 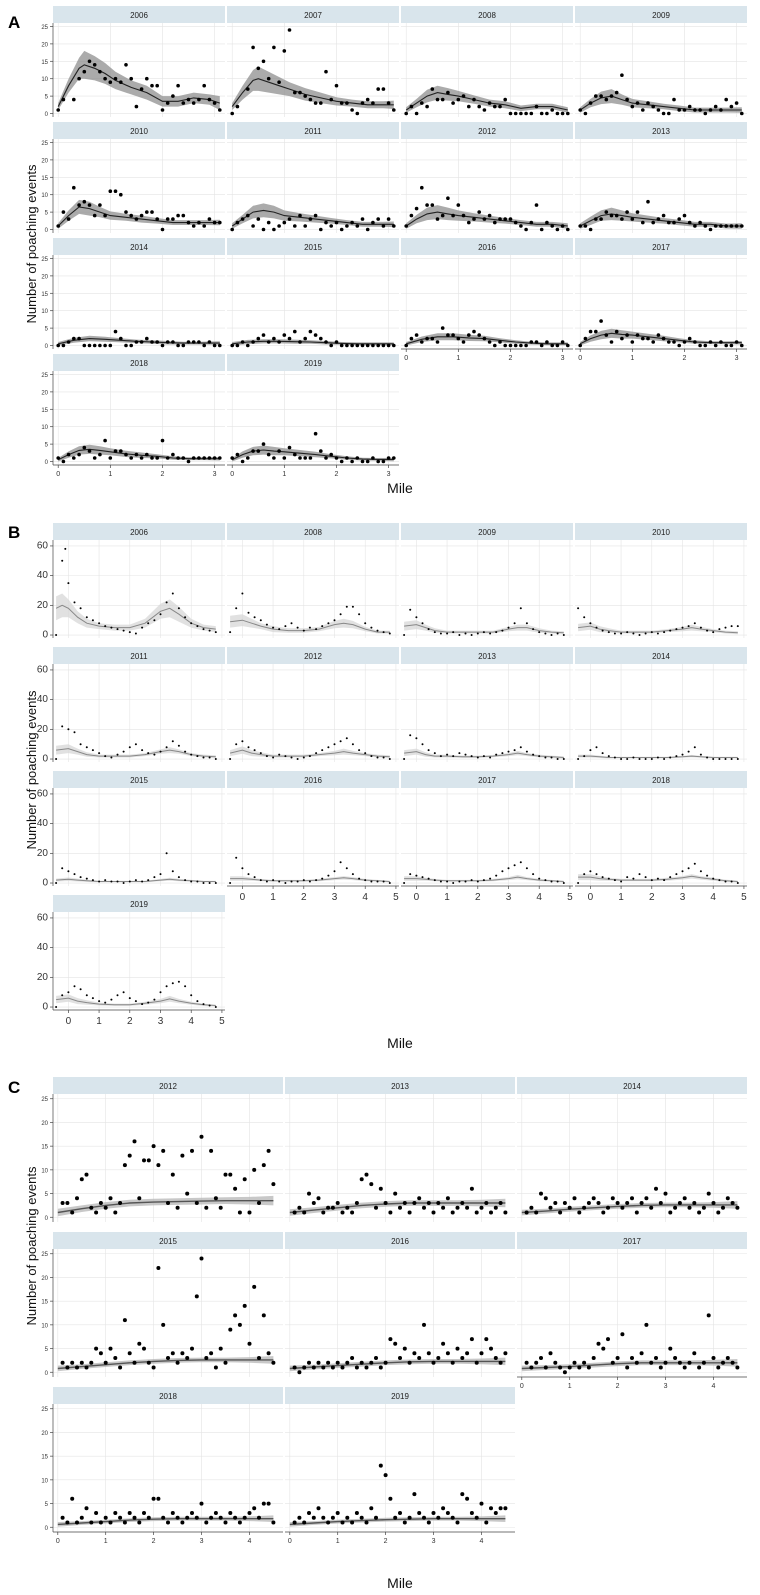 I want to click on facet-label: 2019, so click(x=139, y=904).